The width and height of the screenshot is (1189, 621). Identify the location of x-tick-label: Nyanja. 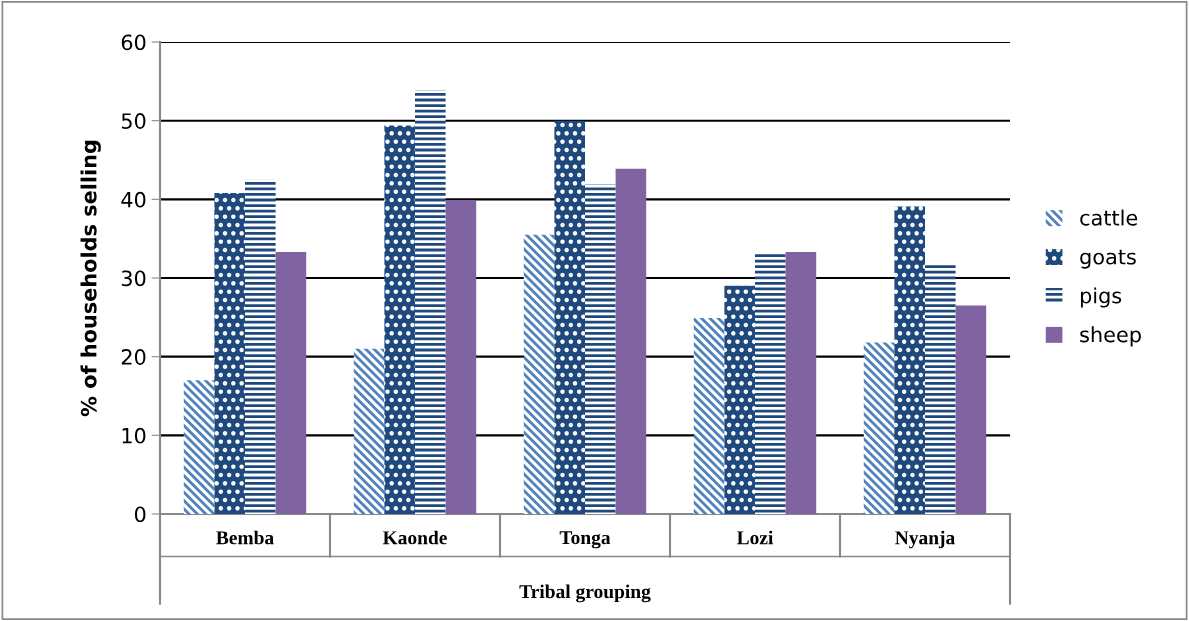
(925, 539).